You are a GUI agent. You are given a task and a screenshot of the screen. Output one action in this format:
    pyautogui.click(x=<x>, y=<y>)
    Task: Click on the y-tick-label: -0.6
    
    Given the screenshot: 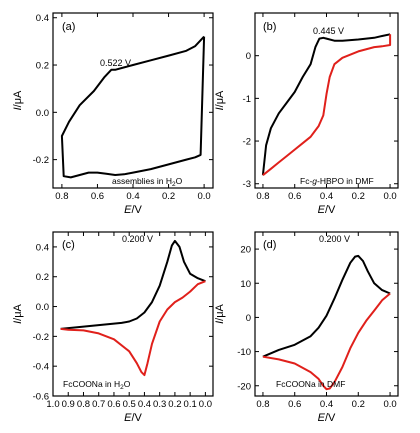 What is the action you would take?
    pyautogui.click(x=41, y=397)
    